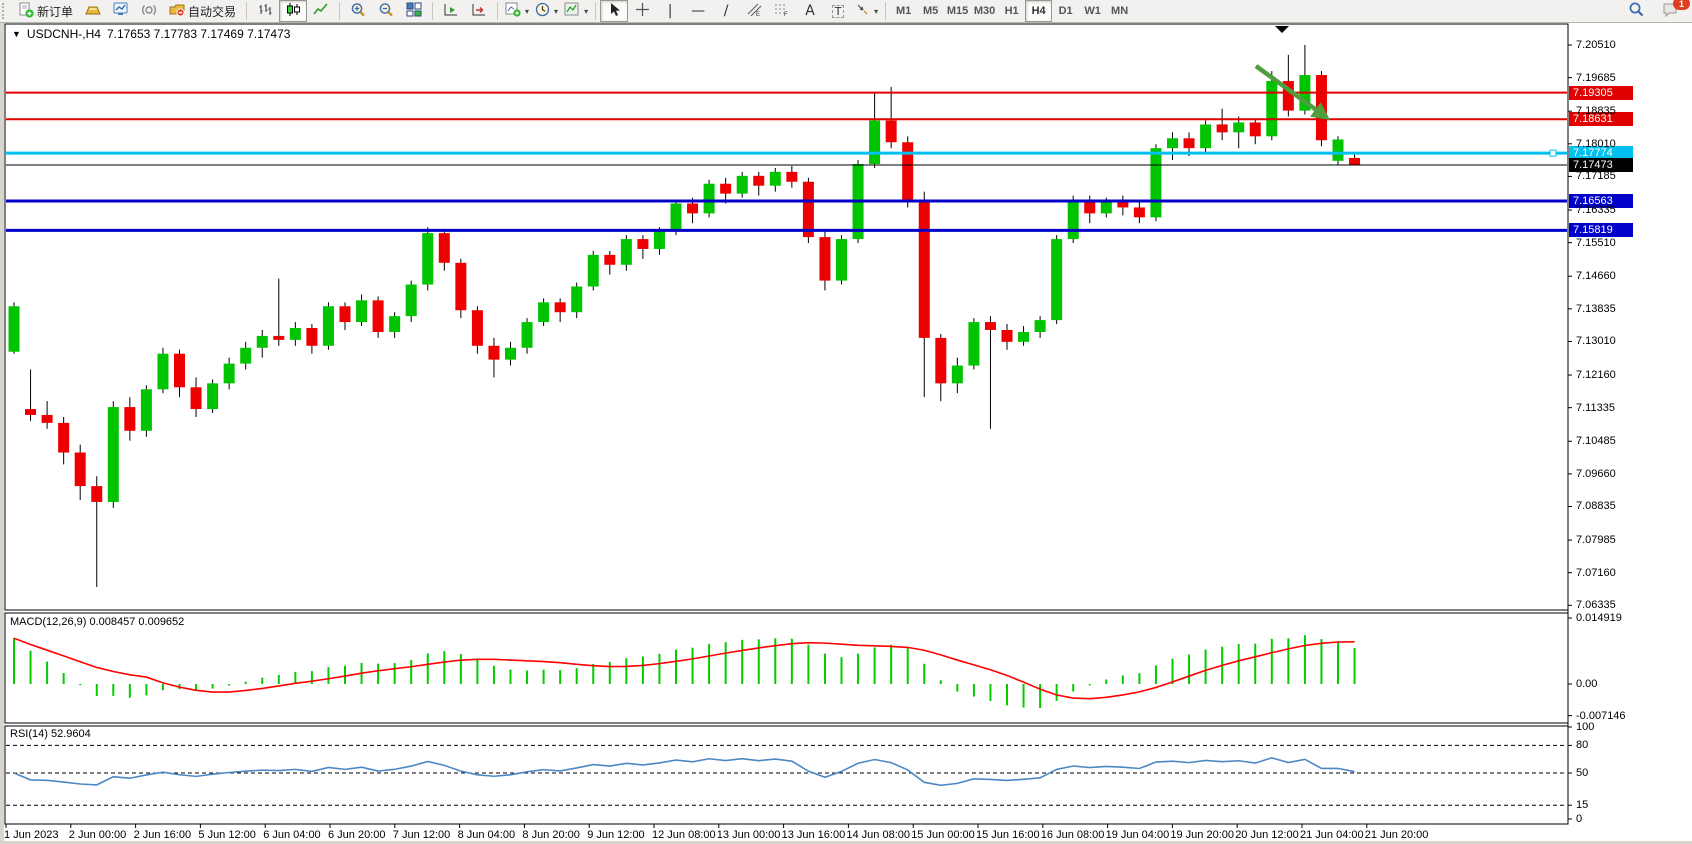  What do you see at coordinates (1636, 11) in the screenshot?
I see `search-button` at bounding box center [1636, 11].